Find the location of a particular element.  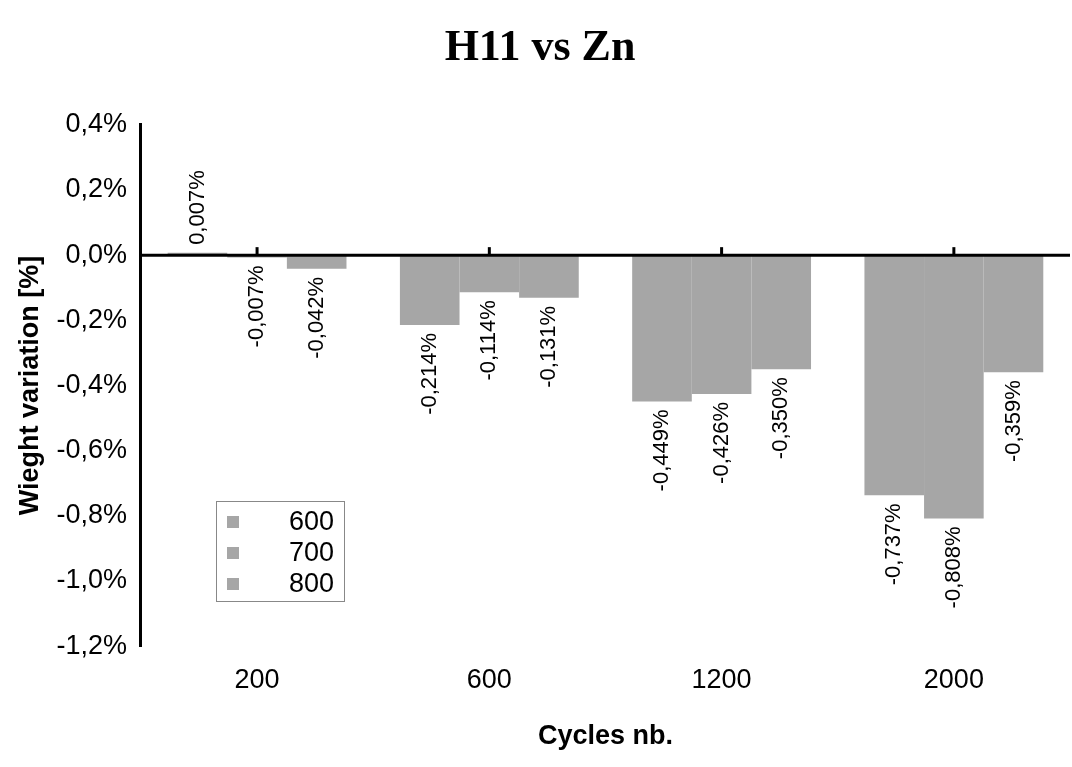

data-label: -0,350% is located at coordinates (780, 418).